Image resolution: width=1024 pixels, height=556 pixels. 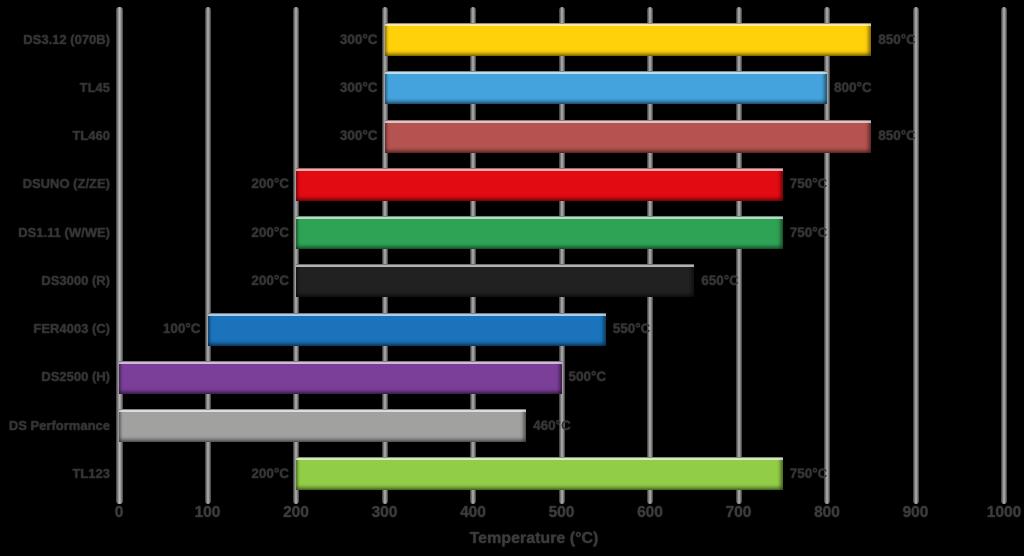 What do you see at coordinates (628, 39) in the screenshot?
I see `bar-DS3.12 (070B)` at bounding box center [628, 39].